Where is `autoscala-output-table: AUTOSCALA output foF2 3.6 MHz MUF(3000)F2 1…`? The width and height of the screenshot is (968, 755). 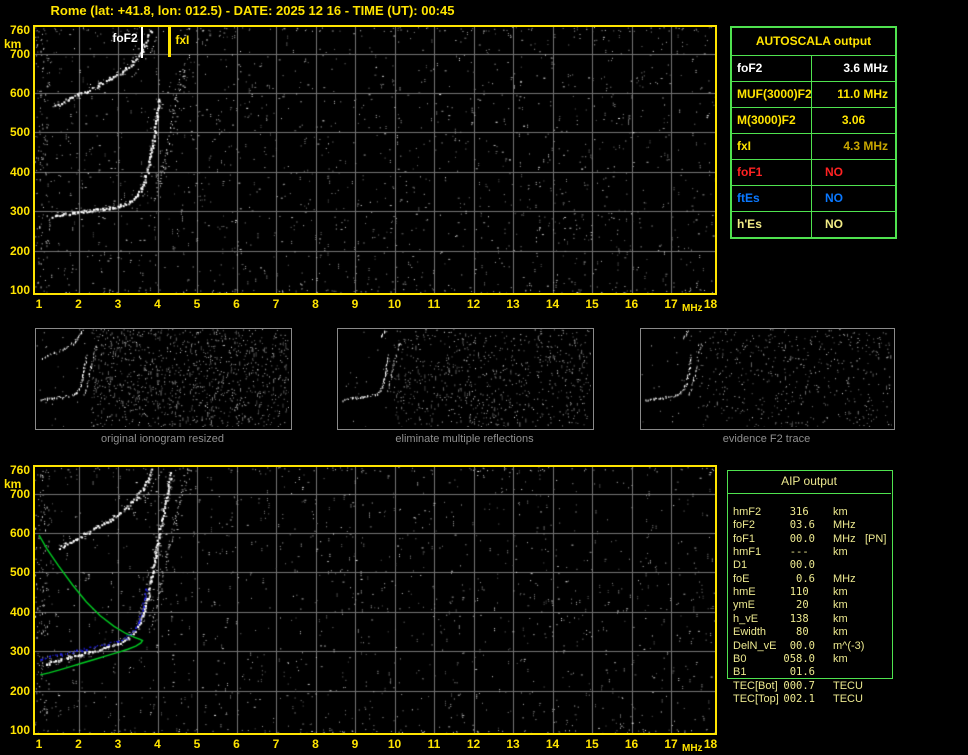 autoscala-output-table: AUTOSCALA output foF2 3.6 MHz MUF(3000)F2 1… is located at coordinates (813, 132).